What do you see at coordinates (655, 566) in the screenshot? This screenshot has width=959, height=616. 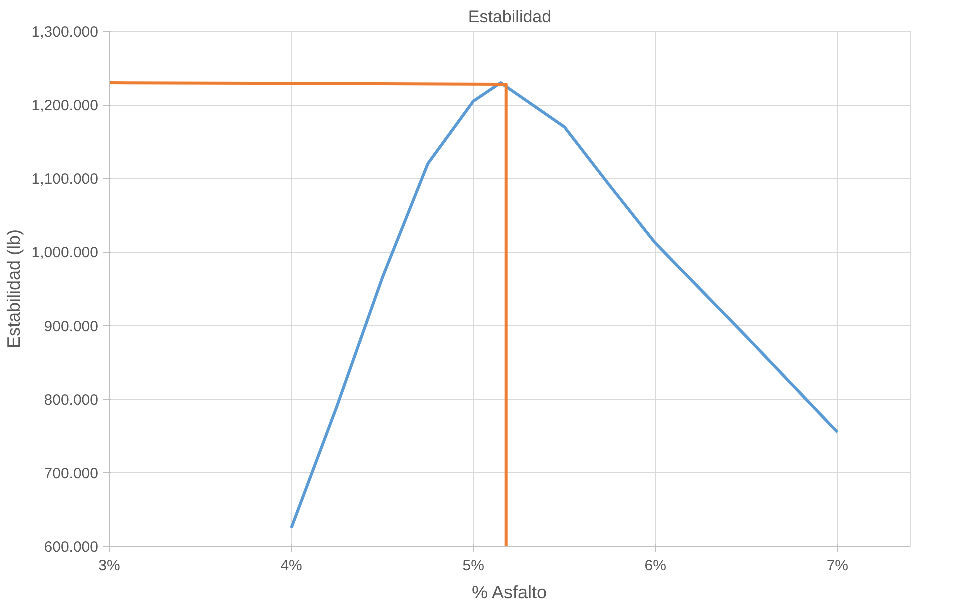 I see `x-tick-label: 6%` at bounding box center [655, 566].